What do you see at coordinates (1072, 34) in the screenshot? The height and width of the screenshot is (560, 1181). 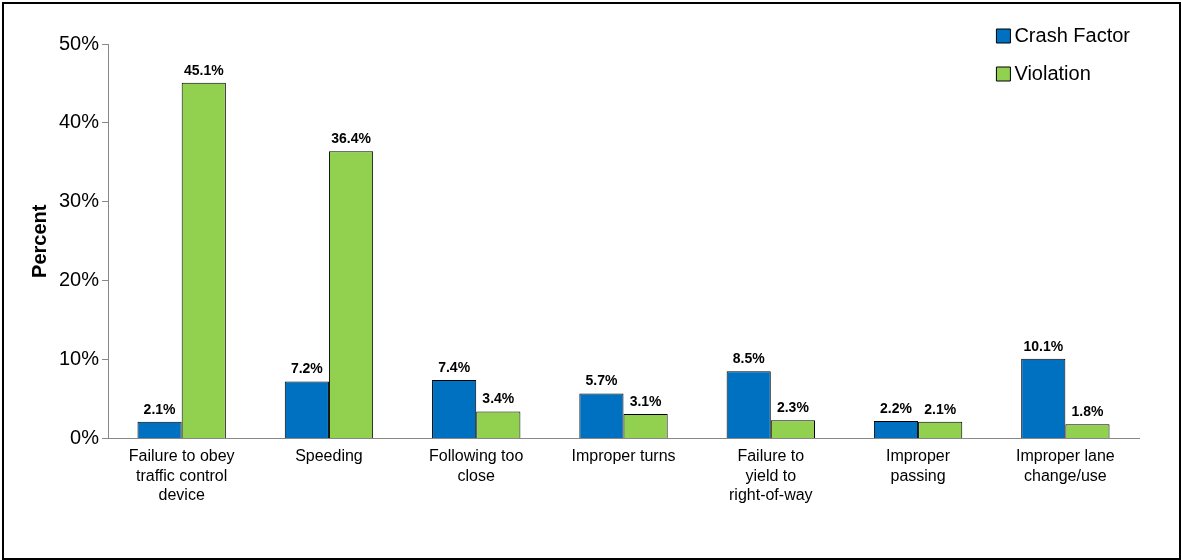 I see `legend-label: Crash Factor` at bounding box center [1072, 34].